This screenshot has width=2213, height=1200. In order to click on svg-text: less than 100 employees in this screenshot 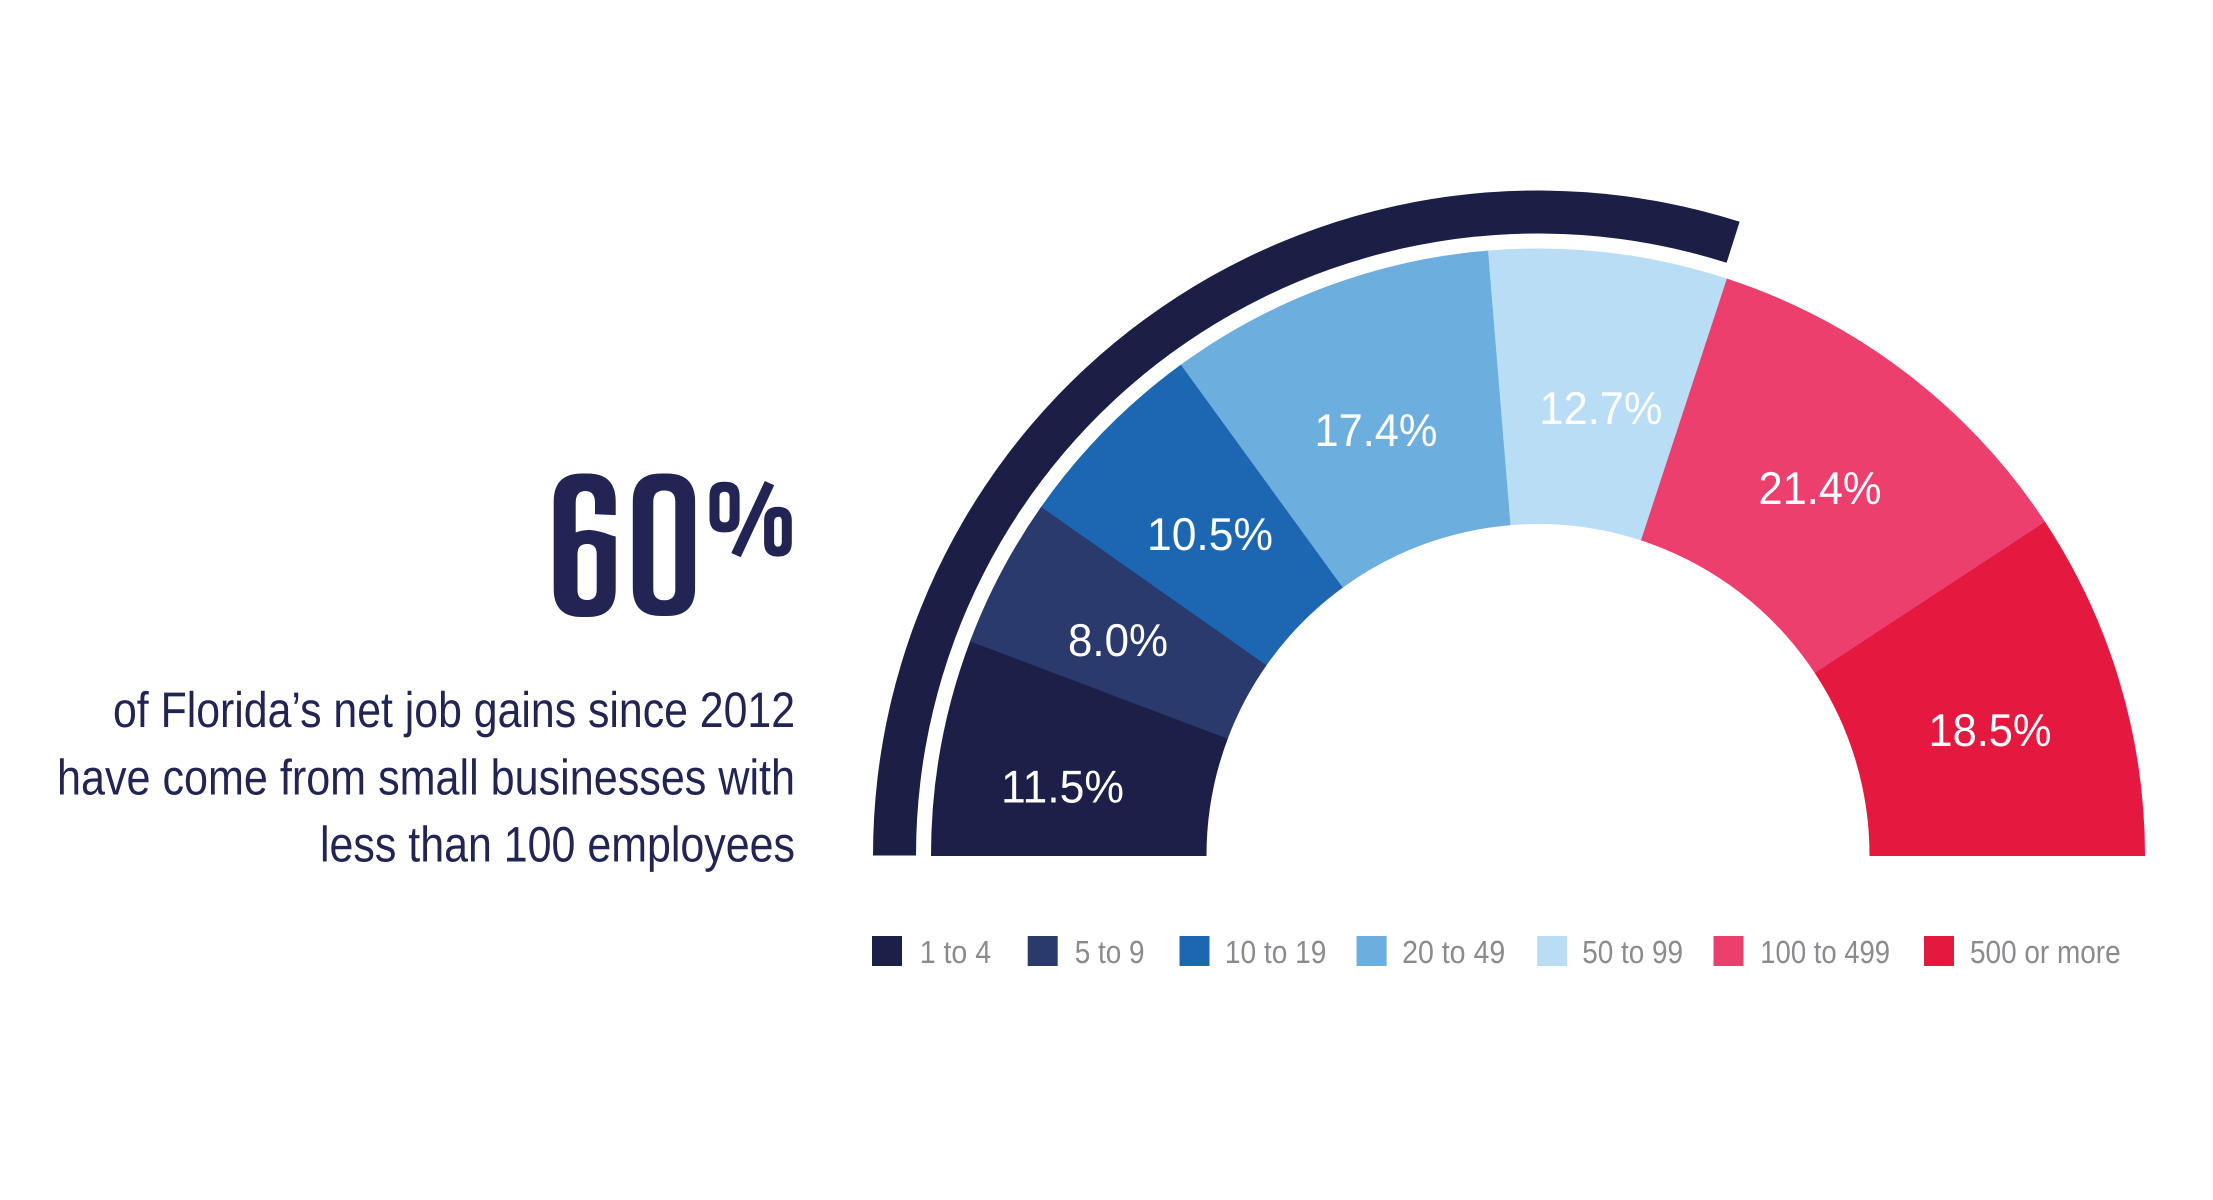, I will do `click(557, 845)`.